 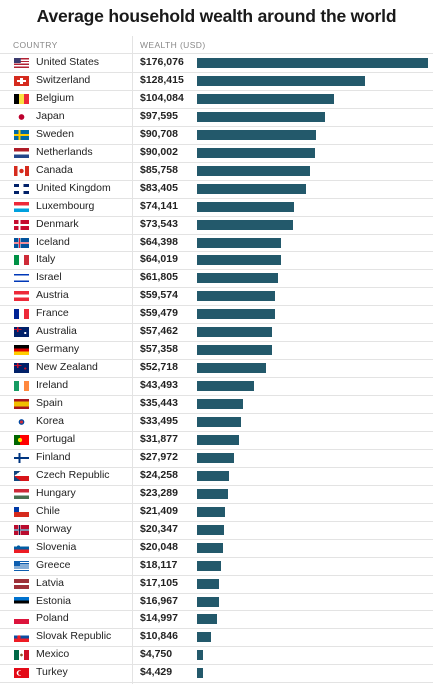 I want to click on flag-ie-icon, so click(x=21, y=386).